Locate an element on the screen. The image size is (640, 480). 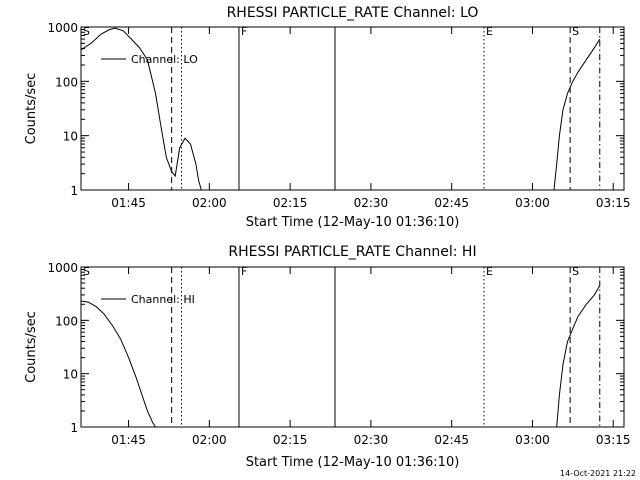
chart-title: RHESSI PARTICLE_RATE Channel: LO is located at coordinates (353, 13).